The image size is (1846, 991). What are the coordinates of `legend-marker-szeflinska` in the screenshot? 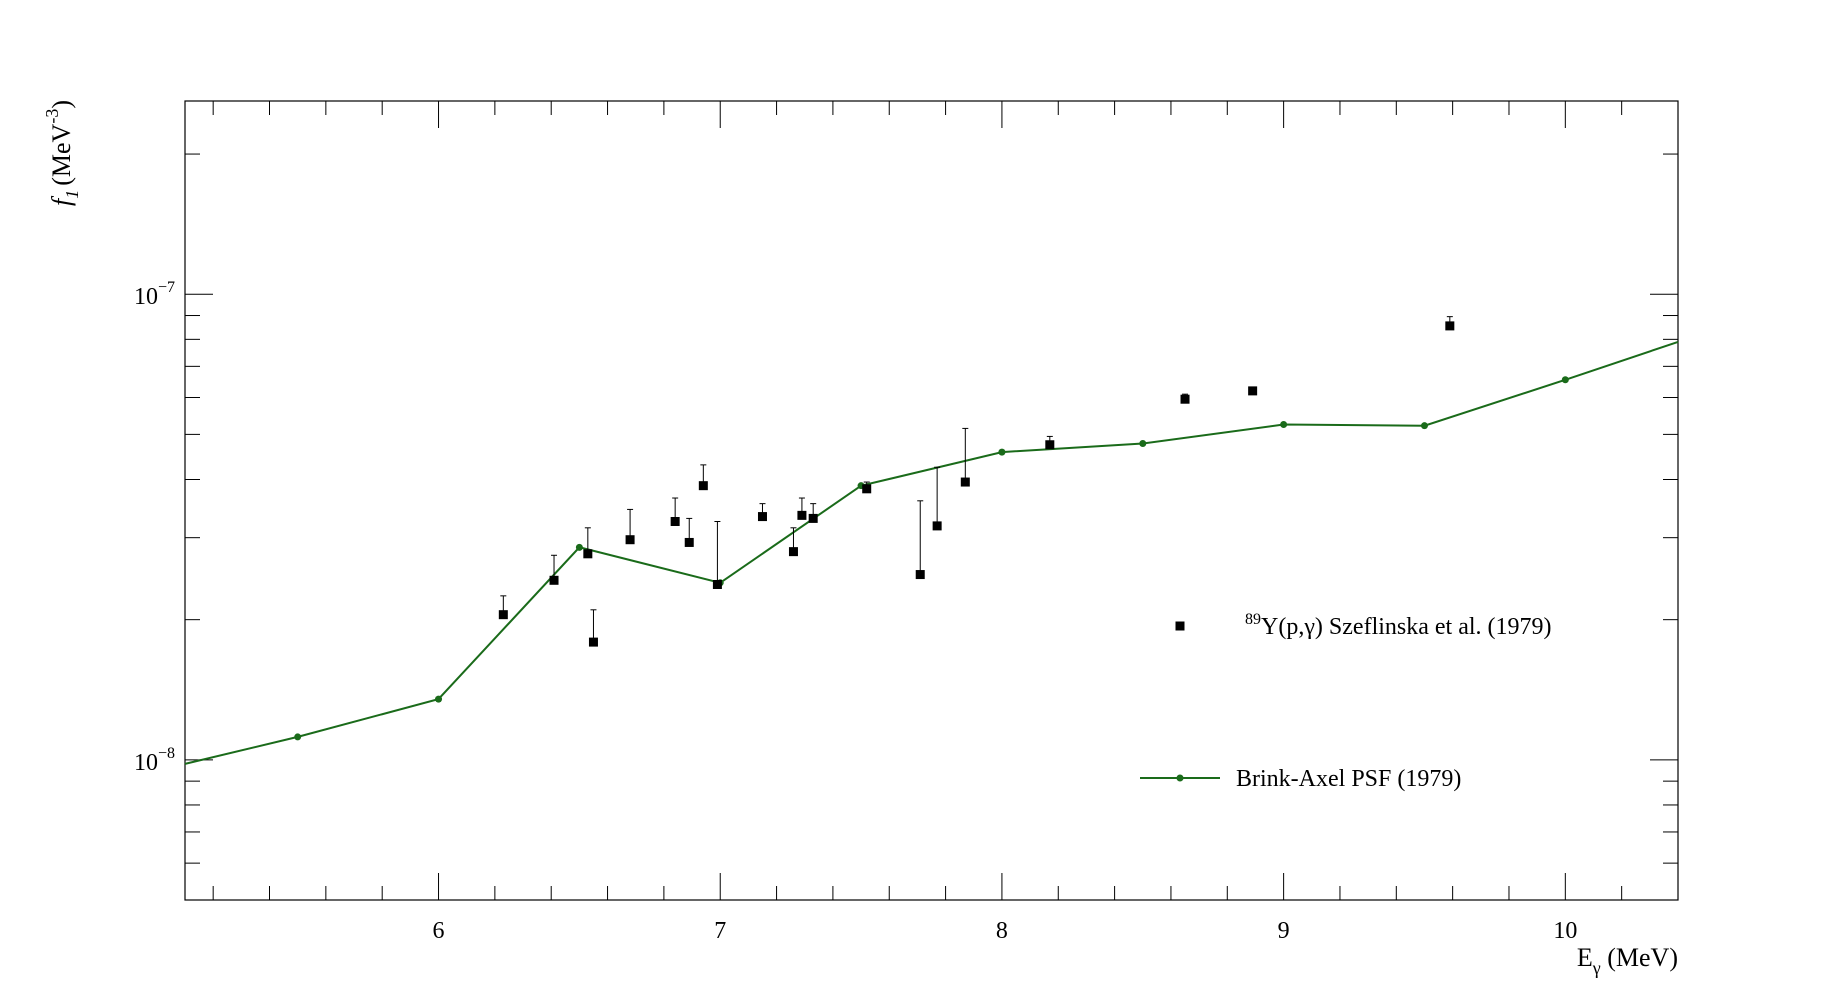 It's located at (1180, 626).